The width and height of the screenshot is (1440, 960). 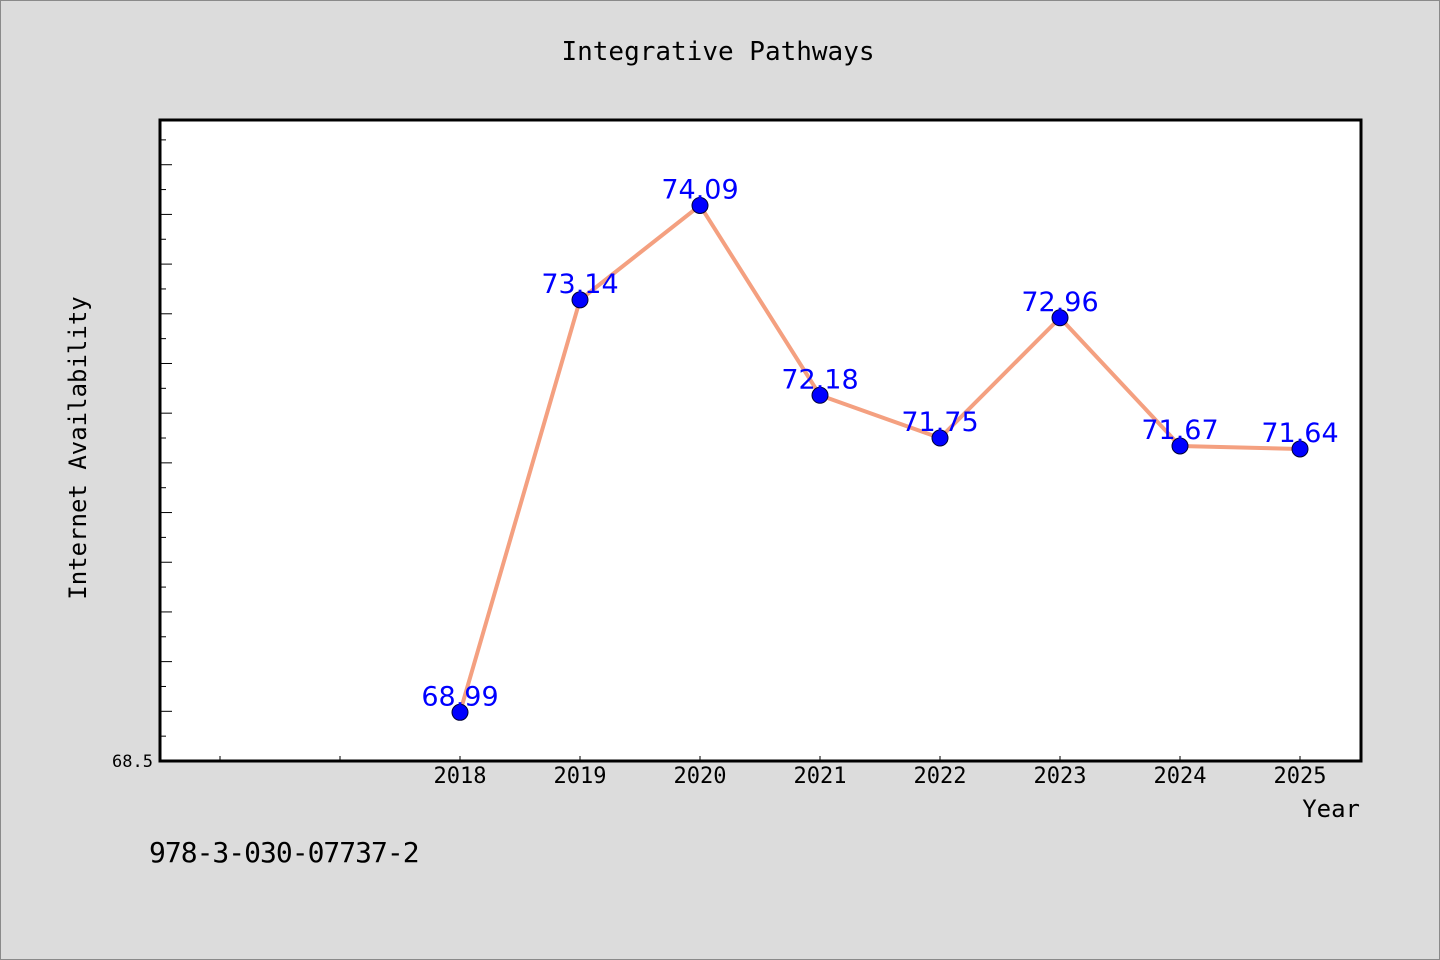 I want to click on data-label: 72.96, so click(x=1059, y=302).